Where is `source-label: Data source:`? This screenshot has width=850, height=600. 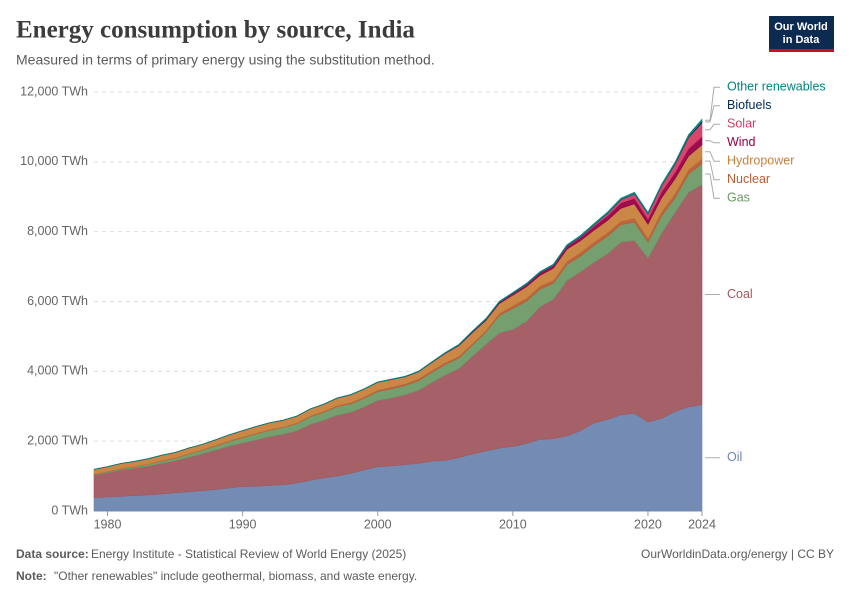
source-label: Data source: is located at coordinates (52, 554).